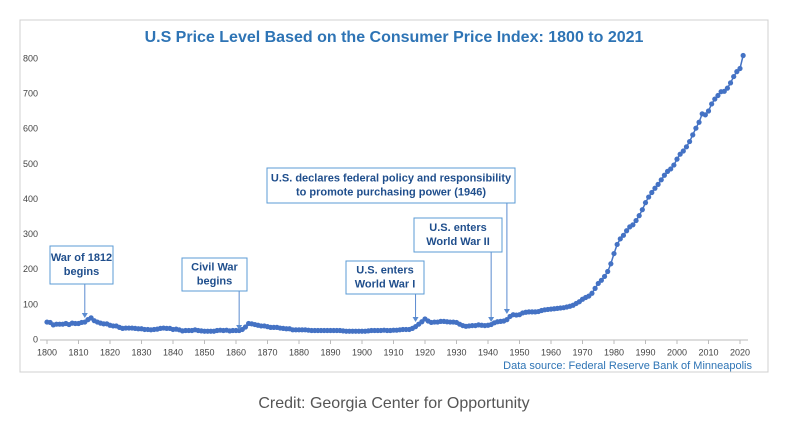  I want to click on y-tick-label: 400, so click(30, 199).